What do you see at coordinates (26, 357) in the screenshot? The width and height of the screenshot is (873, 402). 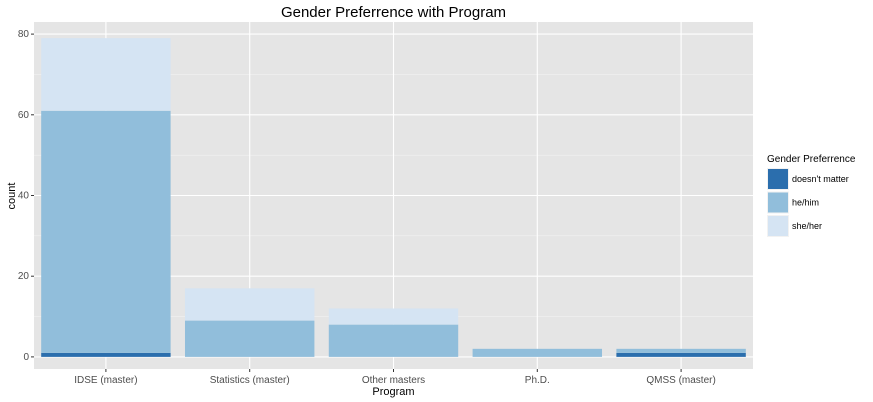 I see `y-tick-label: 0` at bounding box center [26, 357].